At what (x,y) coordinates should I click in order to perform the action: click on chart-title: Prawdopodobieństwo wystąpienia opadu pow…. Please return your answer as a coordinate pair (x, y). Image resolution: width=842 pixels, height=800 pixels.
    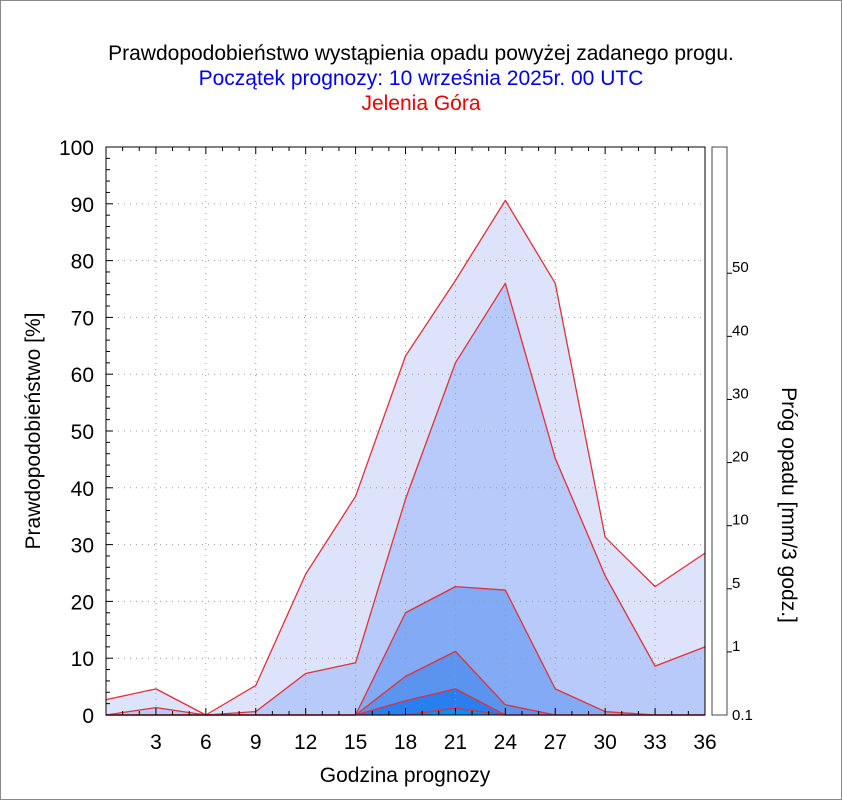
    Looking at the image, I should click on (421, 53).